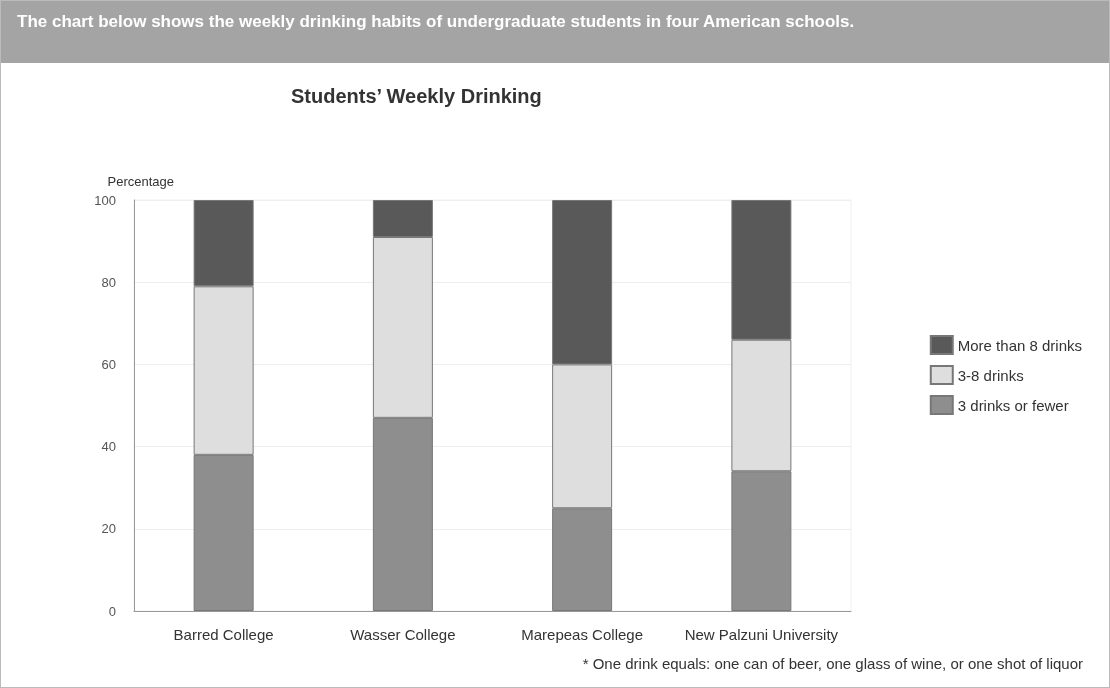  I want to click on y-tick-label: 100, so click(105, 200).